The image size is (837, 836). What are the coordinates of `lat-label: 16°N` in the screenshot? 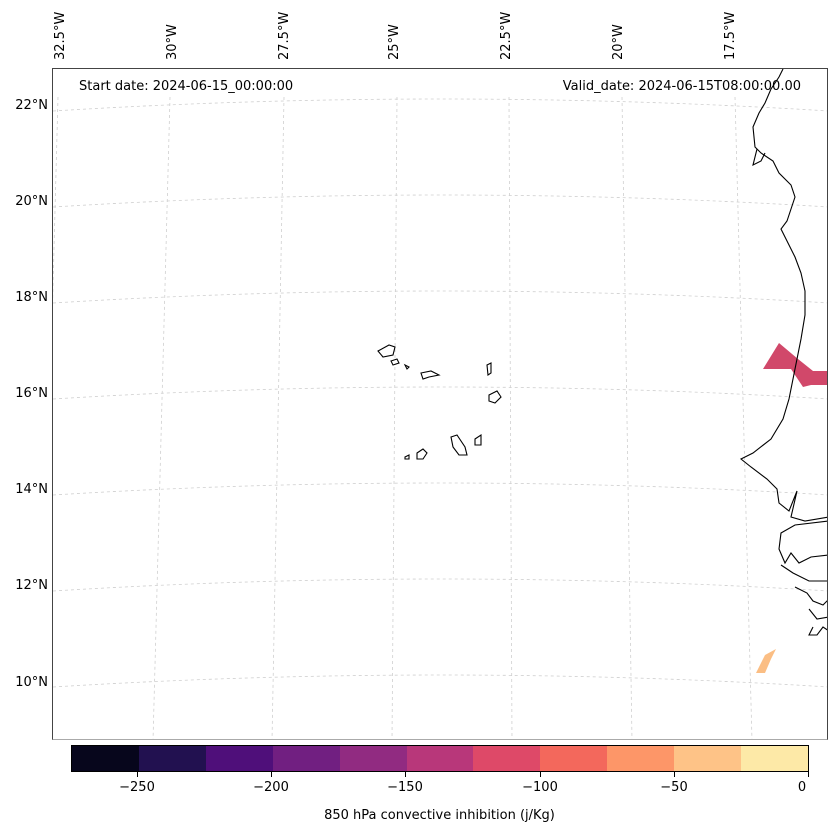 It's located at (31, 393).